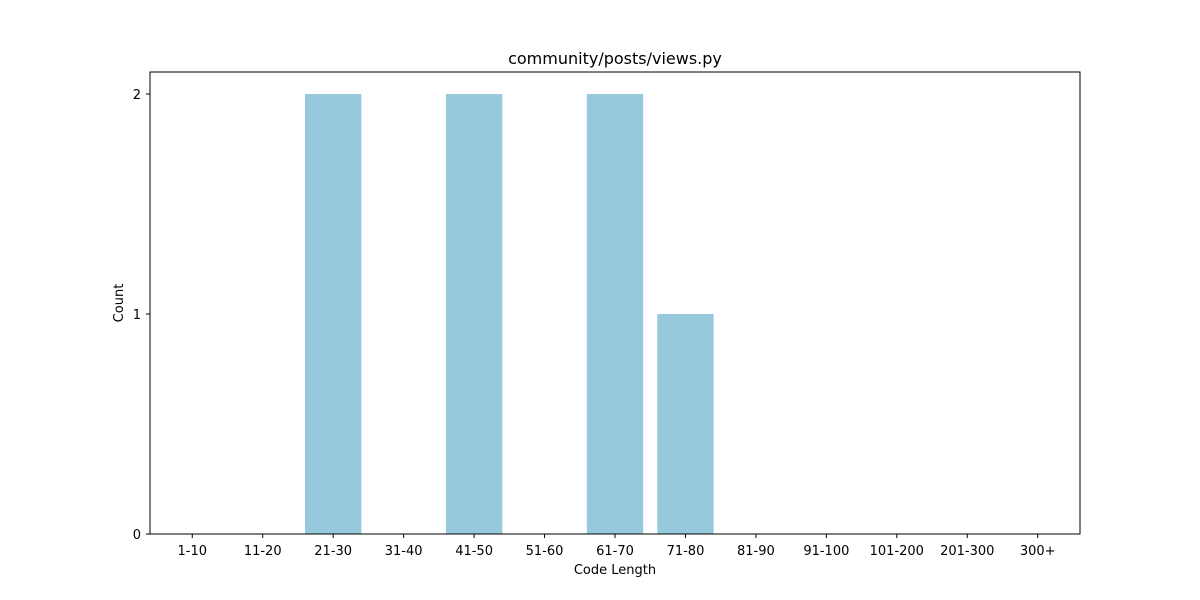  What do you see at coordinates (404, 551) in the screenshot?
I see `x-tick-label: 31-40` at bounding box center [404, 551].